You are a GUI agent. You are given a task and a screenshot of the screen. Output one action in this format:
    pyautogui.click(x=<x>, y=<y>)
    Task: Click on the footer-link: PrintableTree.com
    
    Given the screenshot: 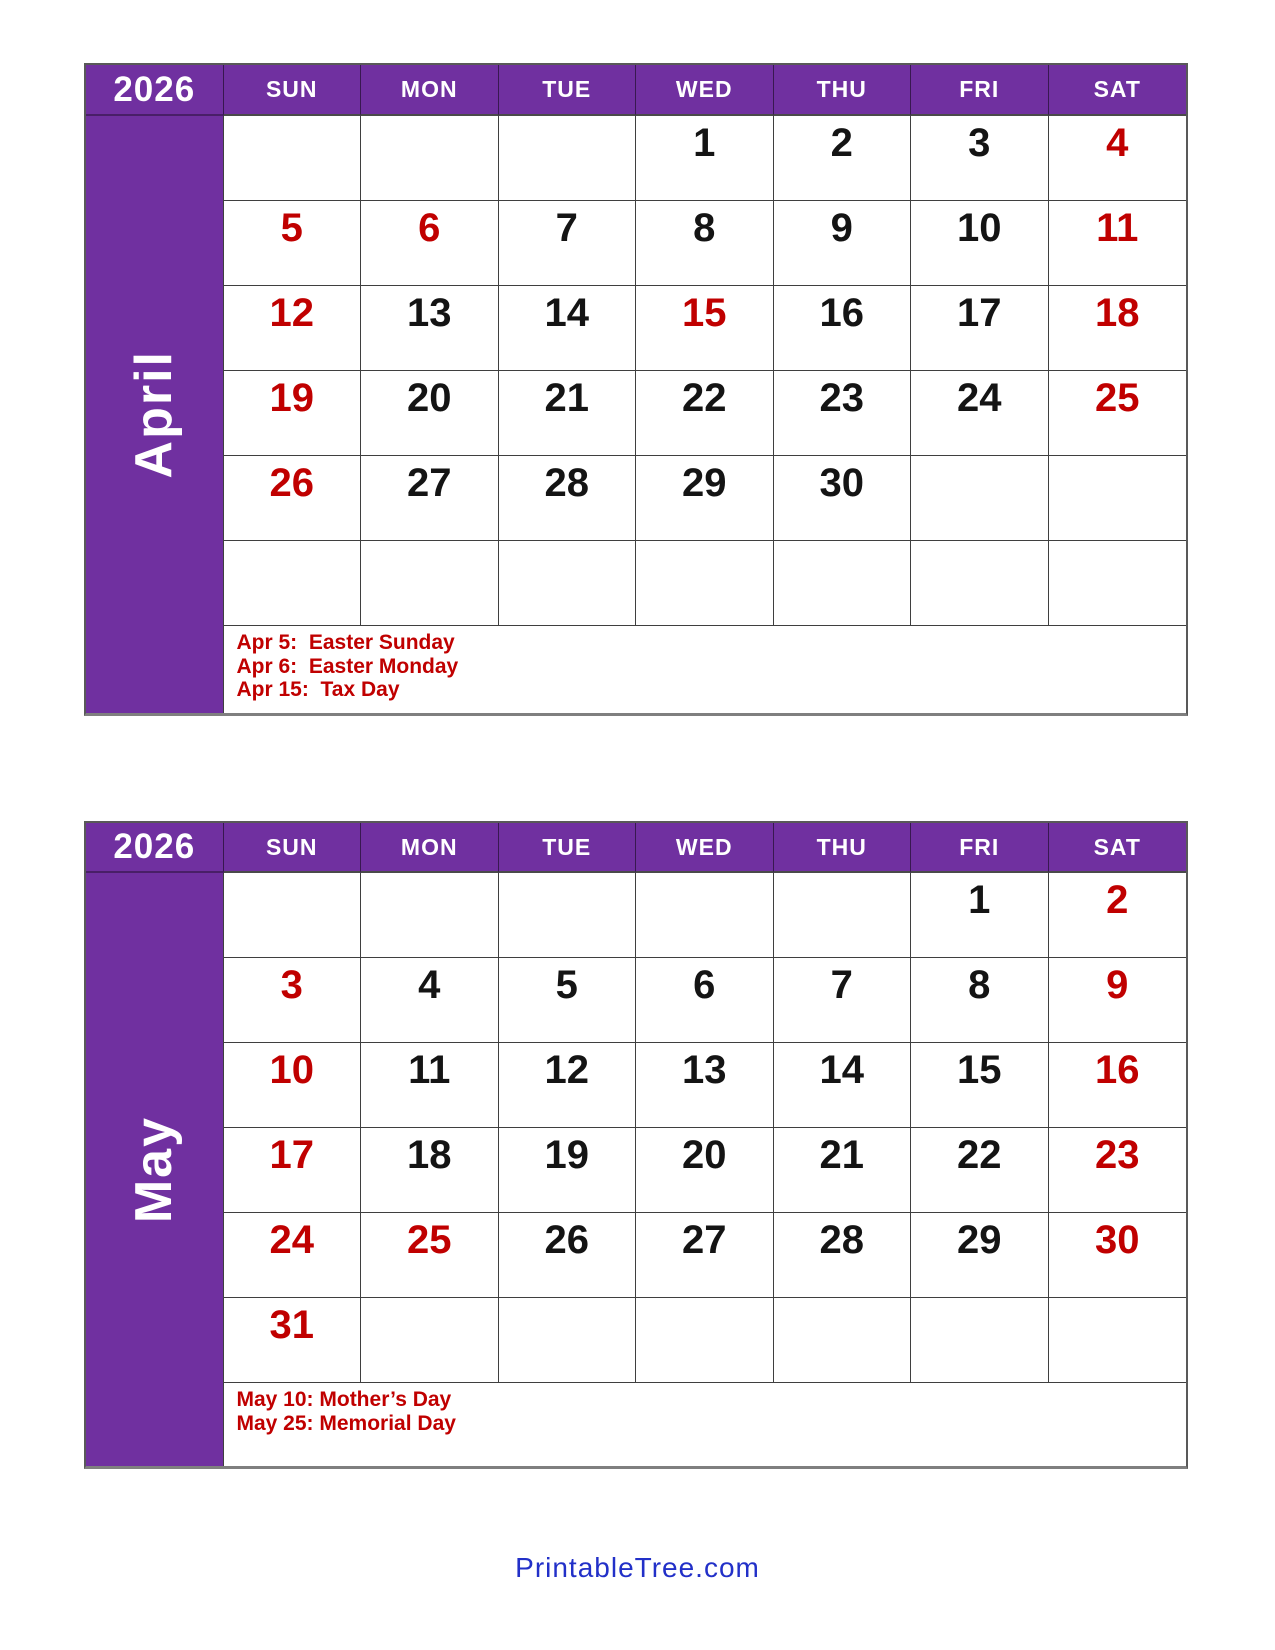 What is the action you would take?
    pyautogui.click(x=637, y=1567)
    